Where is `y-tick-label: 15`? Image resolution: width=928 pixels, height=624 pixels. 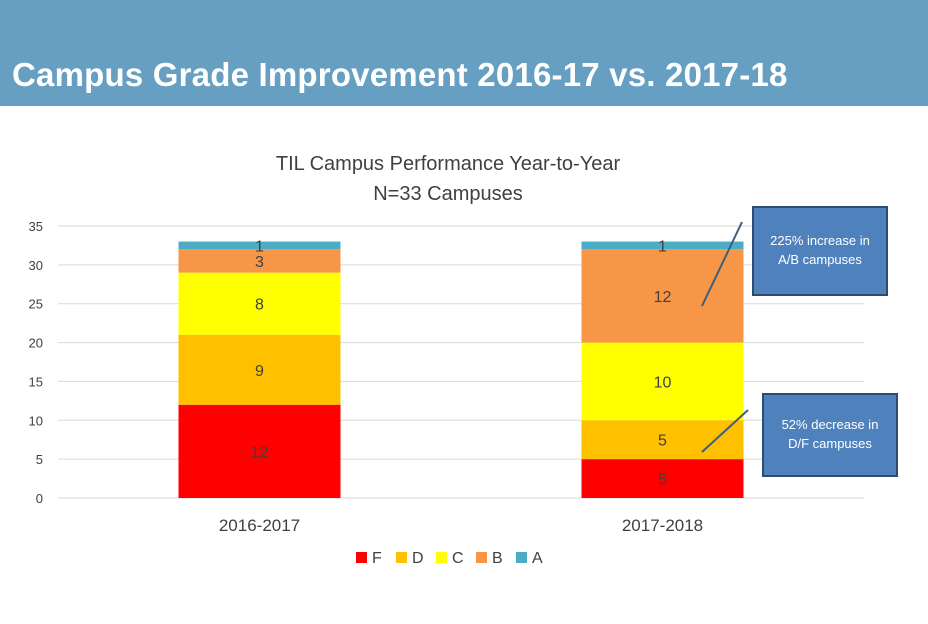
y-tick-label: 15 is located at coordinates (36, 381).